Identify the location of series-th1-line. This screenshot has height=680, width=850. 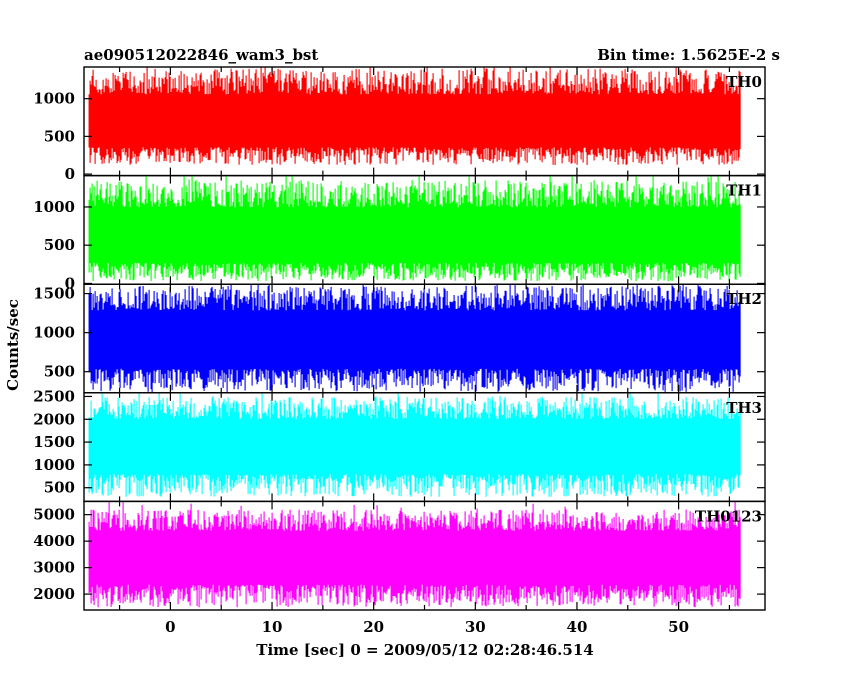
(414, 228).